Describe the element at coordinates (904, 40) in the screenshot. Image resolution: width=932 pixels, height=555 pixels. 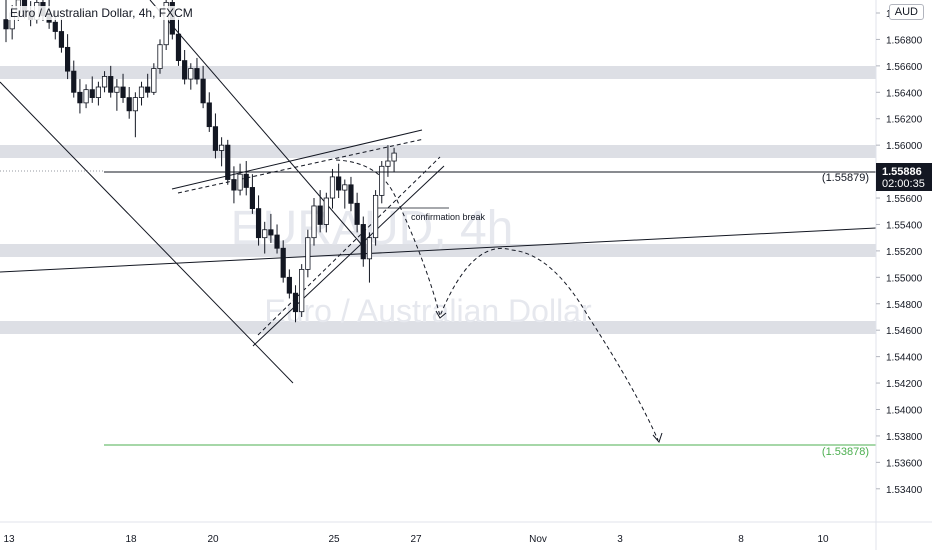
I see `price-tick-label-17: 1.56800` at that location.